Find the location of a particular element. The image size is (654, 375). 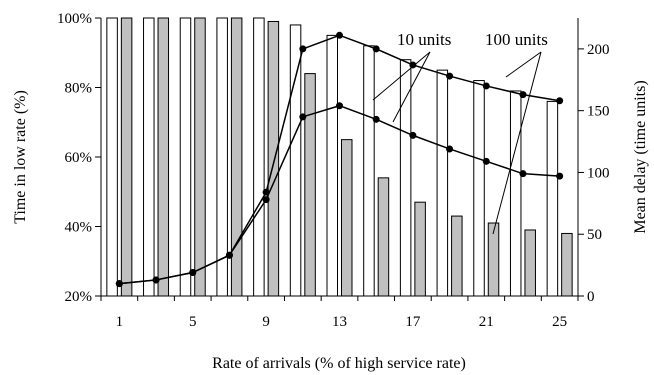

x-tick-label: 13 is located at coordinates (339, 322).